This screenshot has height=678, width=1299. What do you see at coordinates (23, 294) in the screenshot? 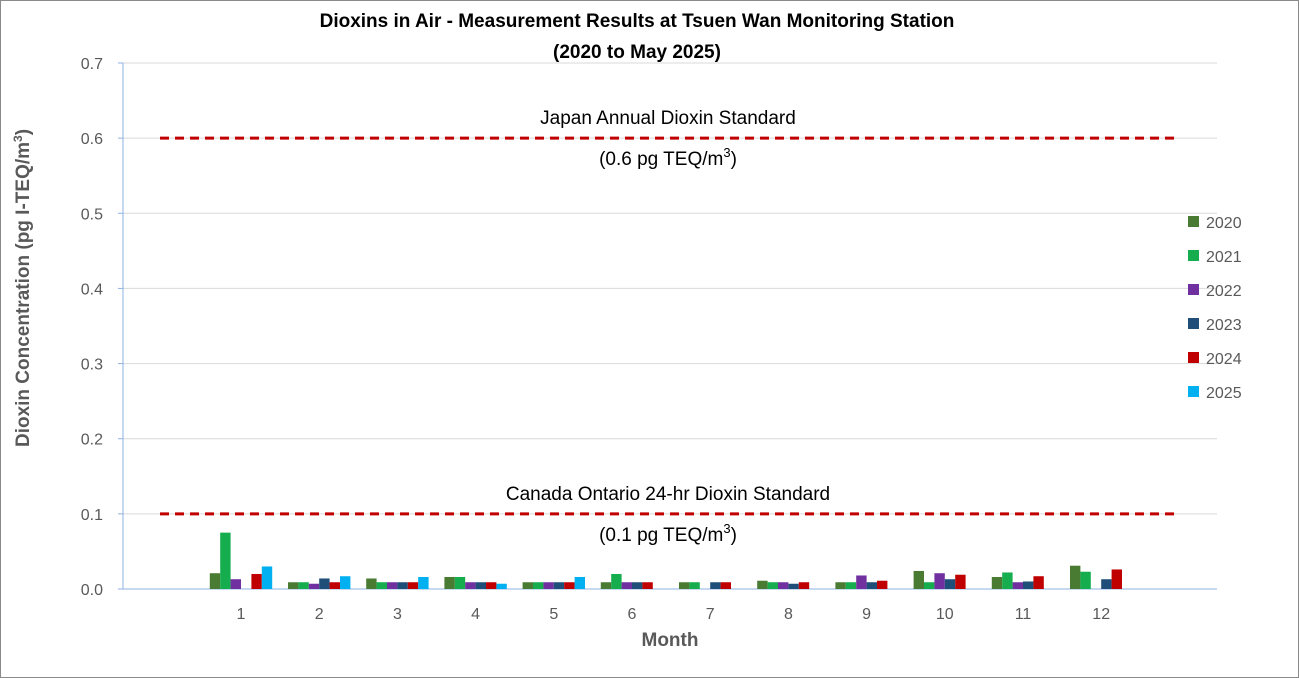
I see `y-axis-title-main: Dioxin Concentration (pg I-TEQ/m` at bounding box center [23, 294].